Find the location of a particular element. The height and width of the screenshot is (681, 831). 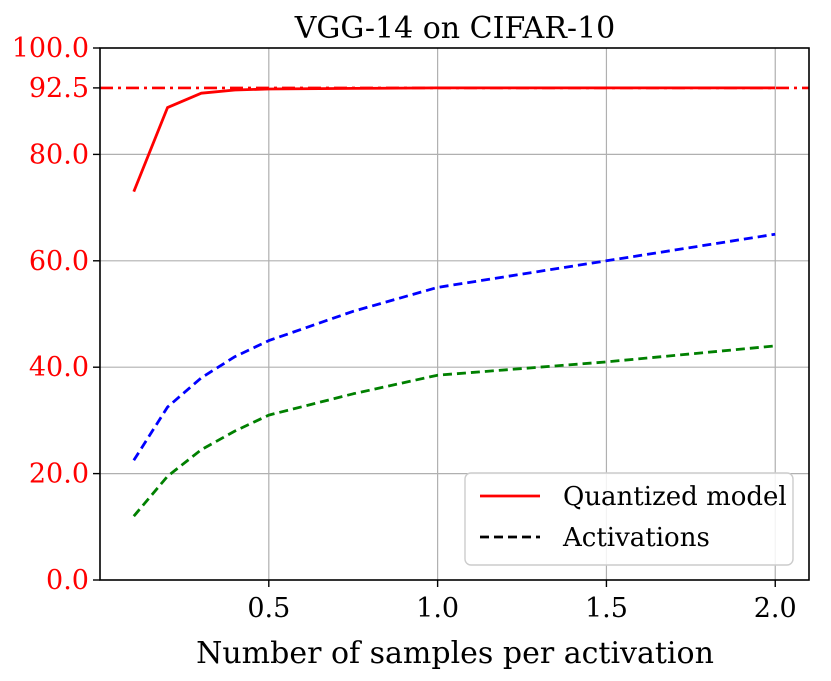

y-tick-label: 20.0 is located at coordinates (59, 474).